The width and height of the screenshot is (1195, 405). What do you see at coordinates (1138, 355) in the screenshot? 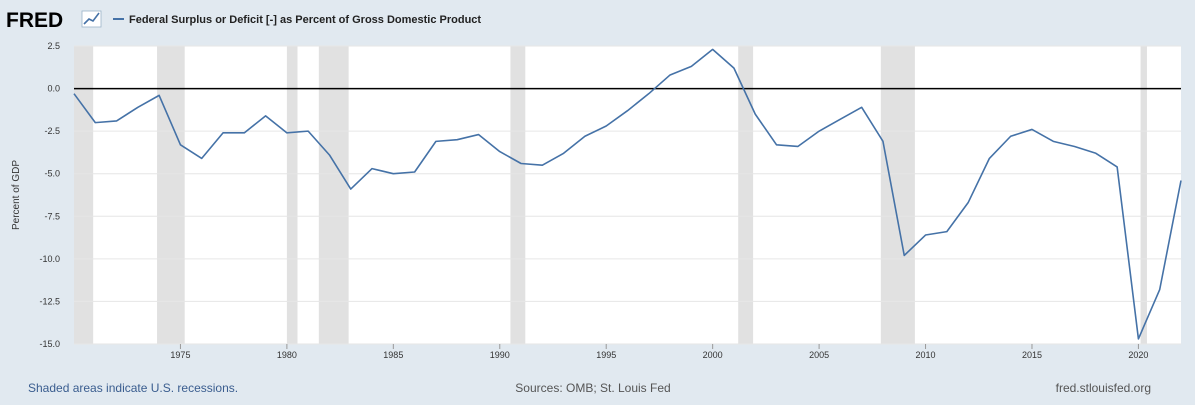
I see `x-tick-label: 2020` at bounding box center [1138, 355].